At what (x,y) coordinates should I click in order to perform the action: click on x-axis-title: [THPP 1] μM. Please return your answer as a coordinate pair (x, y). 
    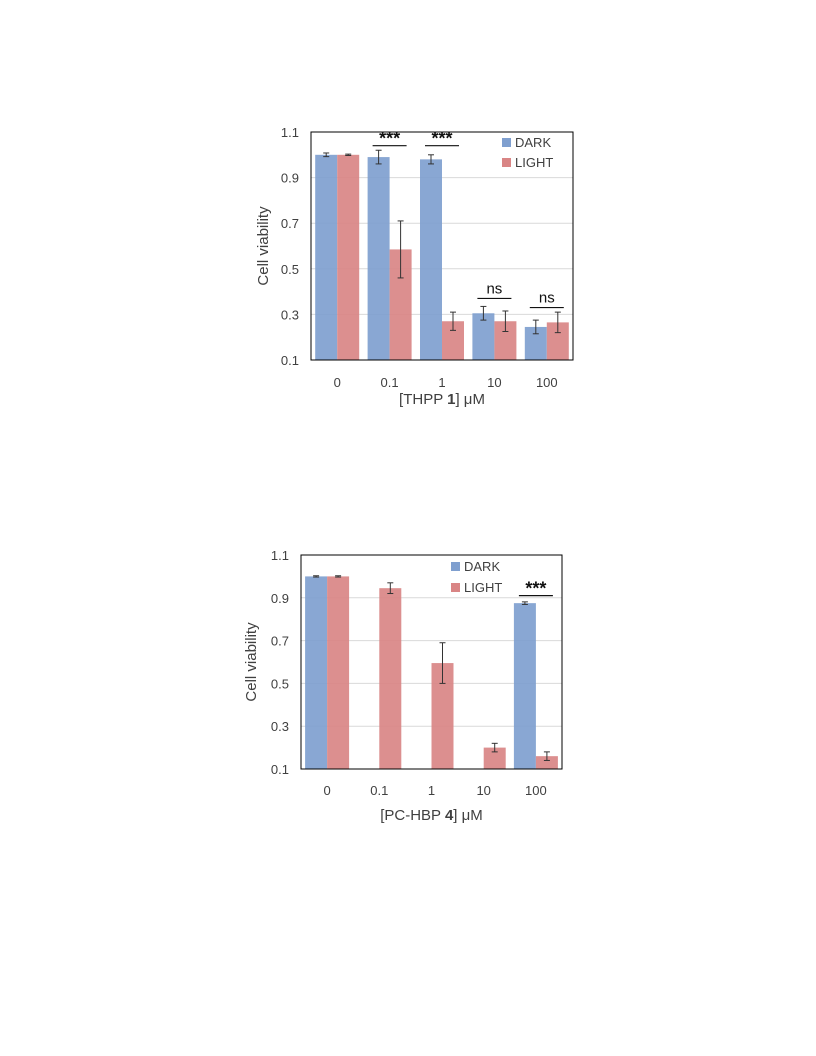
    Looking at the image, I should click on (442, 399).